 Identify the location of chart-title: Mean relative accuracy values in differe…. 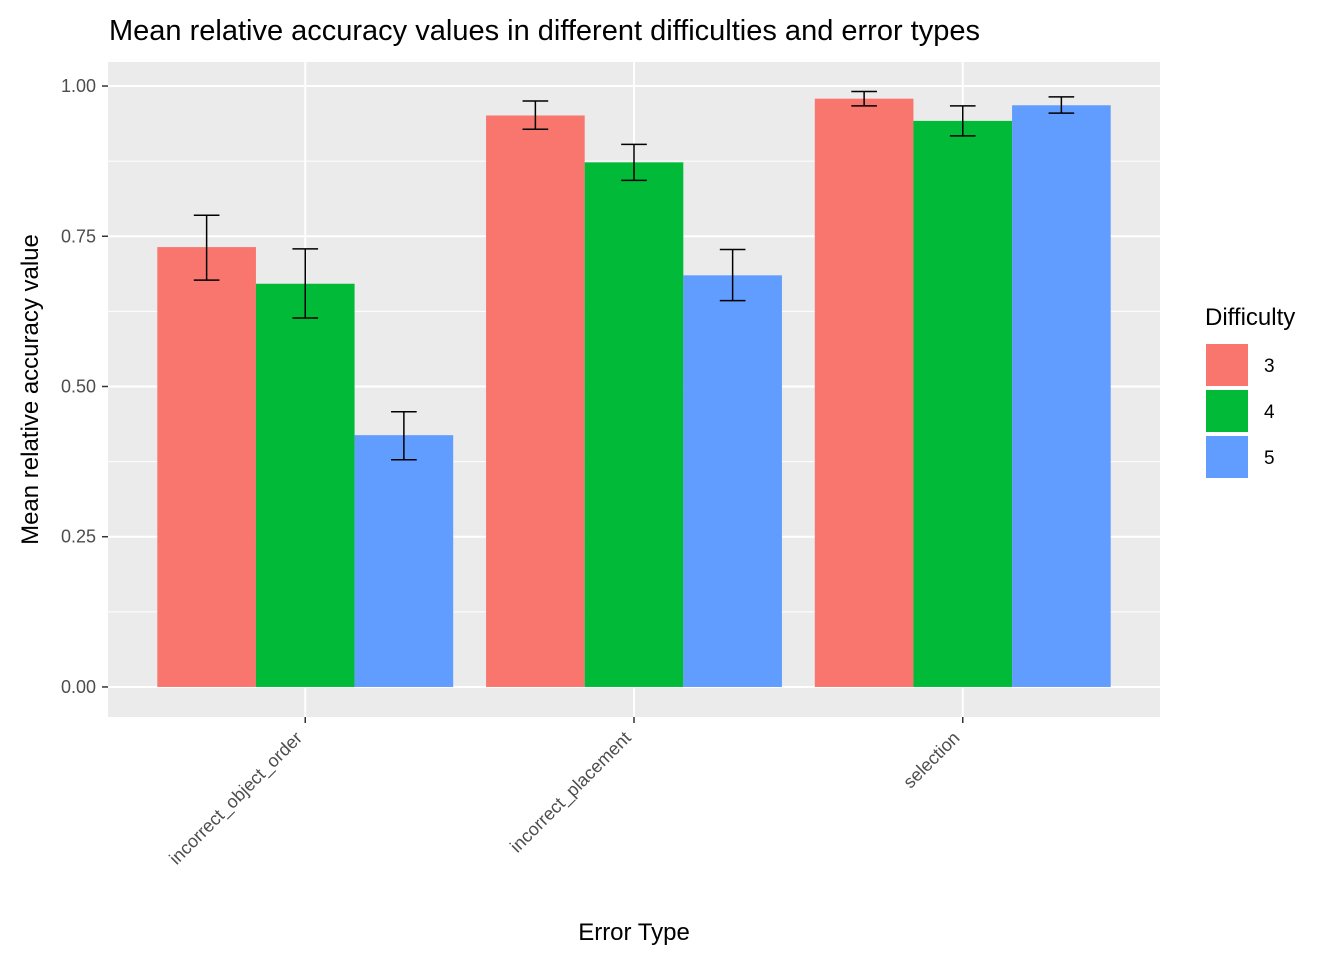
(544, 31).